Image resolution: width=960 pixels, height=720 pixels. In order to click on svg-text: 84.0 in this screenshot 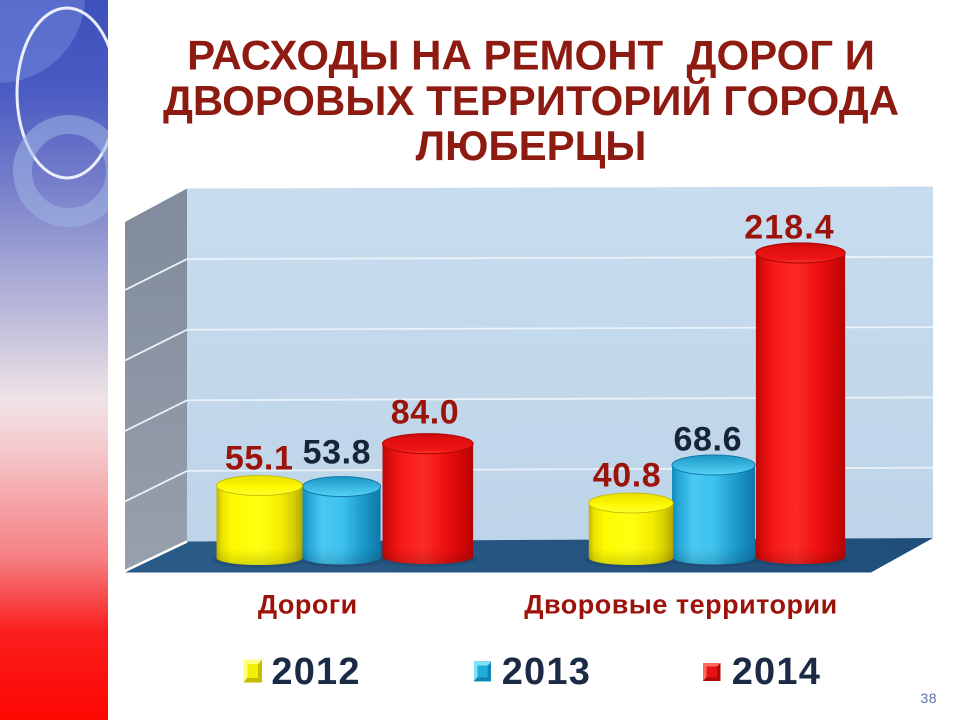, I will do `click(425, 412)`.